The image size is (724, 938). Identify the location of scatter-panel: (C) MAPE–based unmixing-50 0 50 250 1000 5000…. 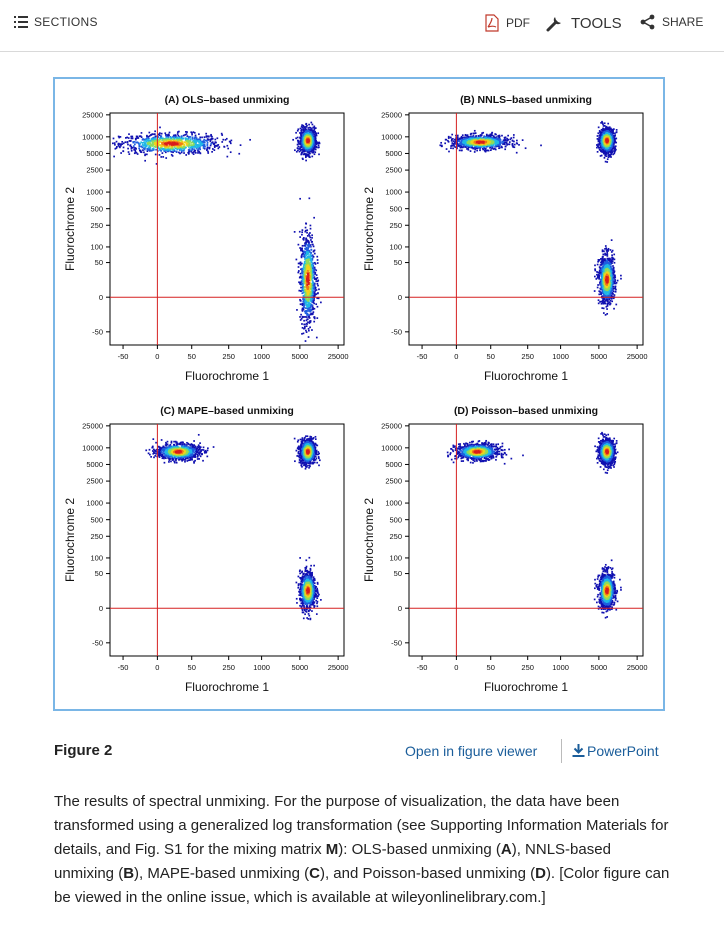
(206, 549).